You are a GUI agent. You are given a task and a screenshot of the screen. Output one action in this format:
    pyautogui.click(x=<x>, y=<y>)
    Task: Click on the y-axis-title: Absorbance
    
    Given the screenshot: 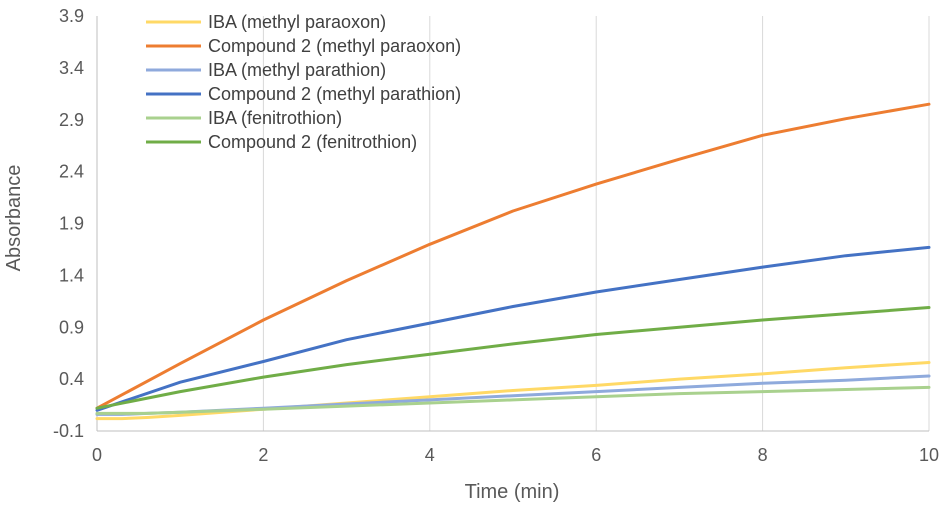 What is the action you would take?
    pyautogui.click(x=14, y=218)
    